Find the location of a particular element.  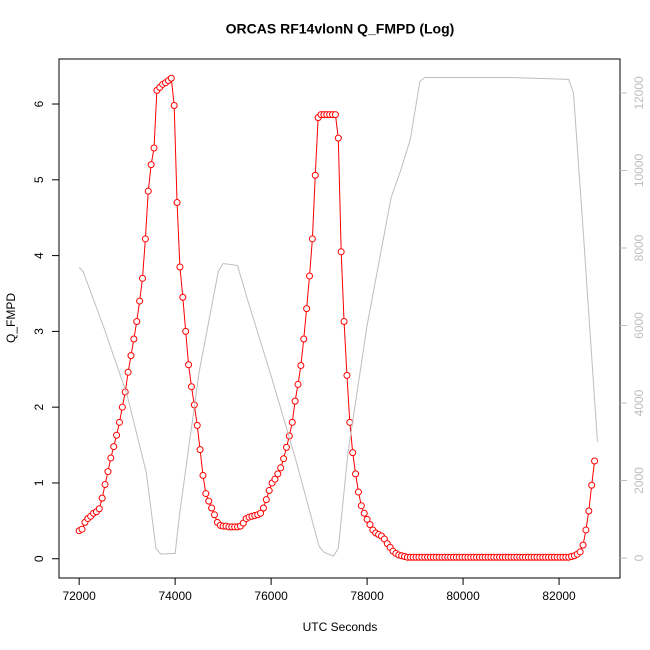

y2-tick-label: 4000 is located at coordinates (639, 402).